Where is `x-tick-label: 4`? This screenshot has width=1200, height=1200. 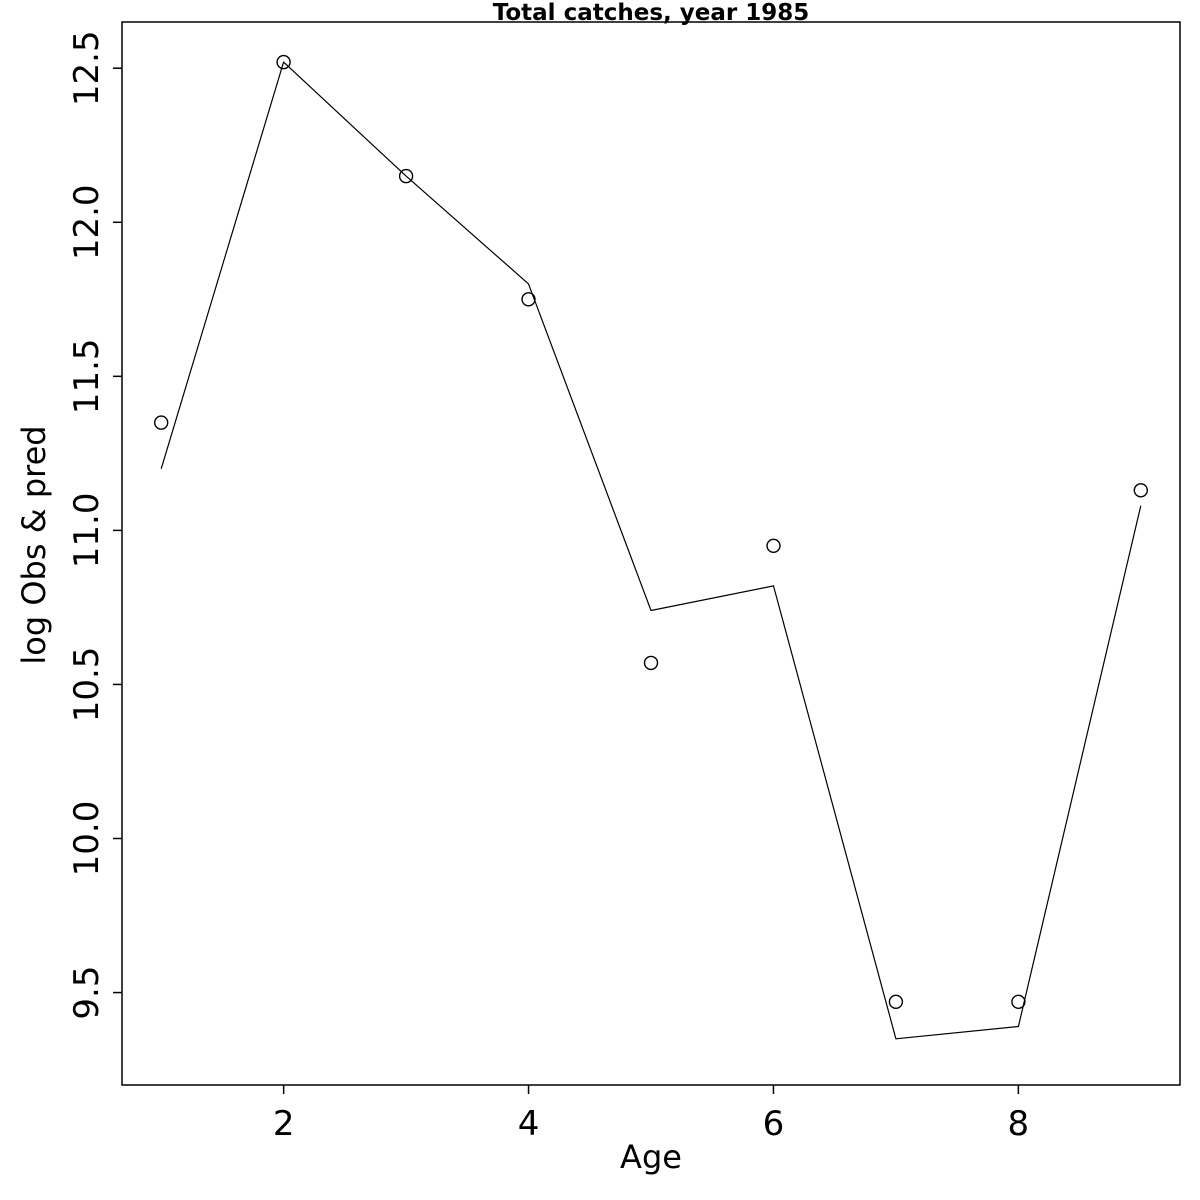 x-tick-label: 4 is located at coordinates (529, 1124).